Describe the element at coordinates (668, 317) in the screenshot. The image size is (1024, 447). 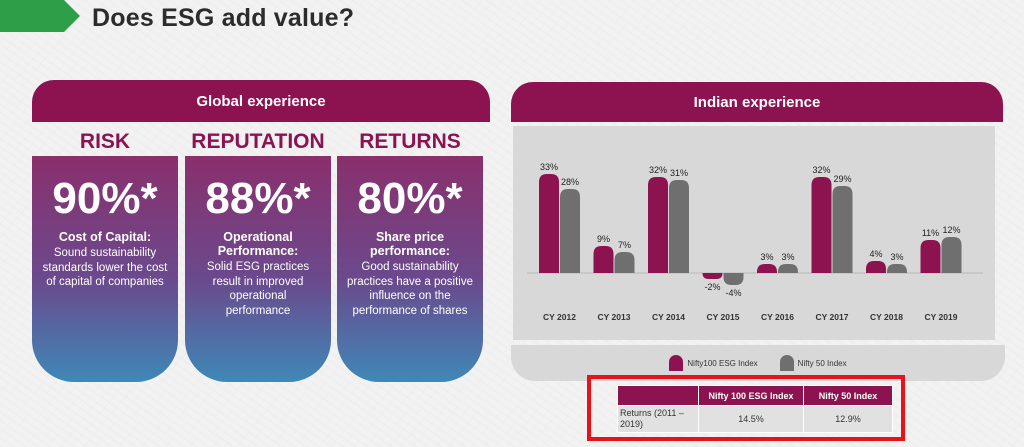
I see `x-tick-label: CY 2014` at that location.